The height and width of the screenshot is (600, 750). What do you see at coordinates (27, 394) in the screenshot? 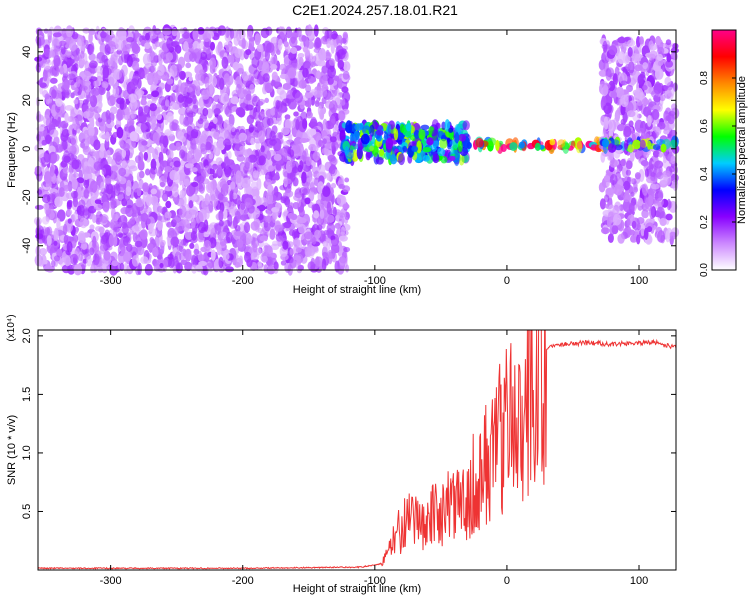
I see `y-tick-label: 1.5` at bounding box center [27, 394].